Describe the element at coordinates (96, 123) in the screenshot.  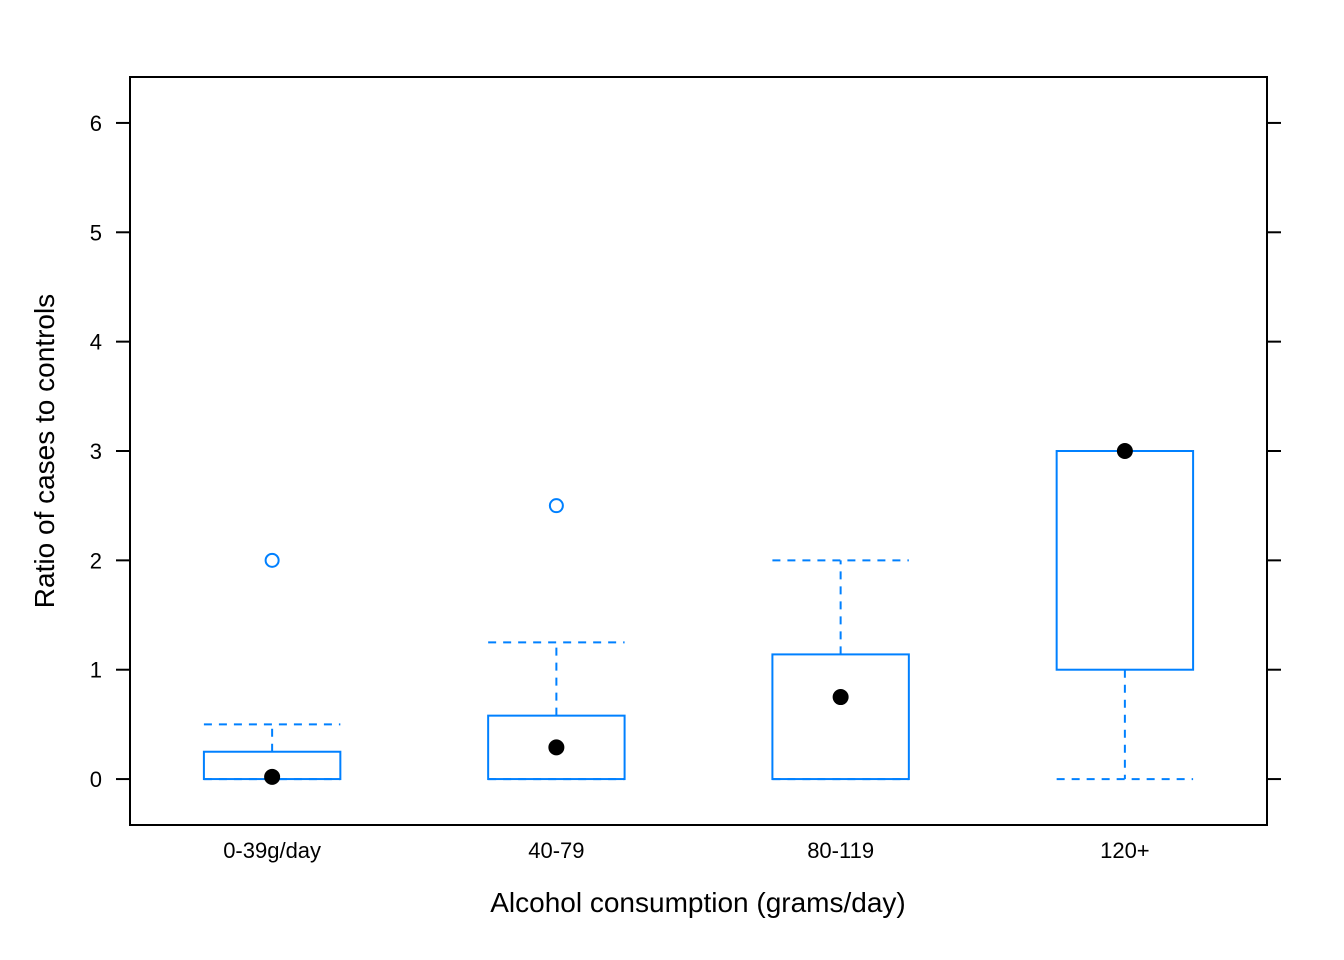
I see `y-tick-label: 6` at that location.